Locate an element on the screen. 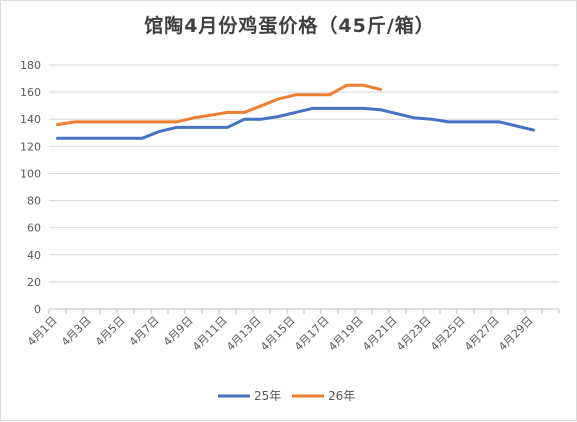  y-tick-label: 40 is located at coordinates (34, 255).